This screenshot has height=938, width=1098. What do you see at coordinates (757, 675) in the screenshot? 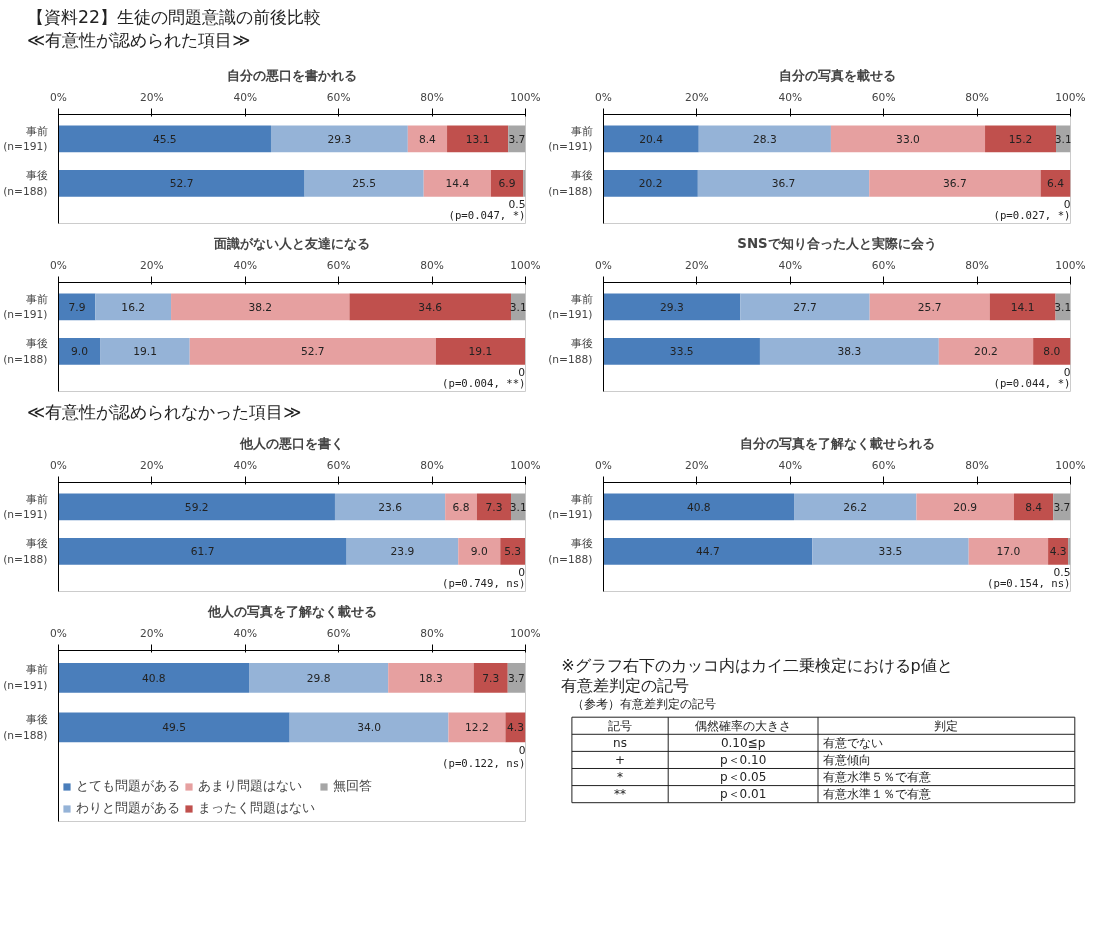
I see `text: ※グラフ右下のカッコ内はカイ二乗検定におけるp値と有意差判定の記号` at bounding box center [757, 675].